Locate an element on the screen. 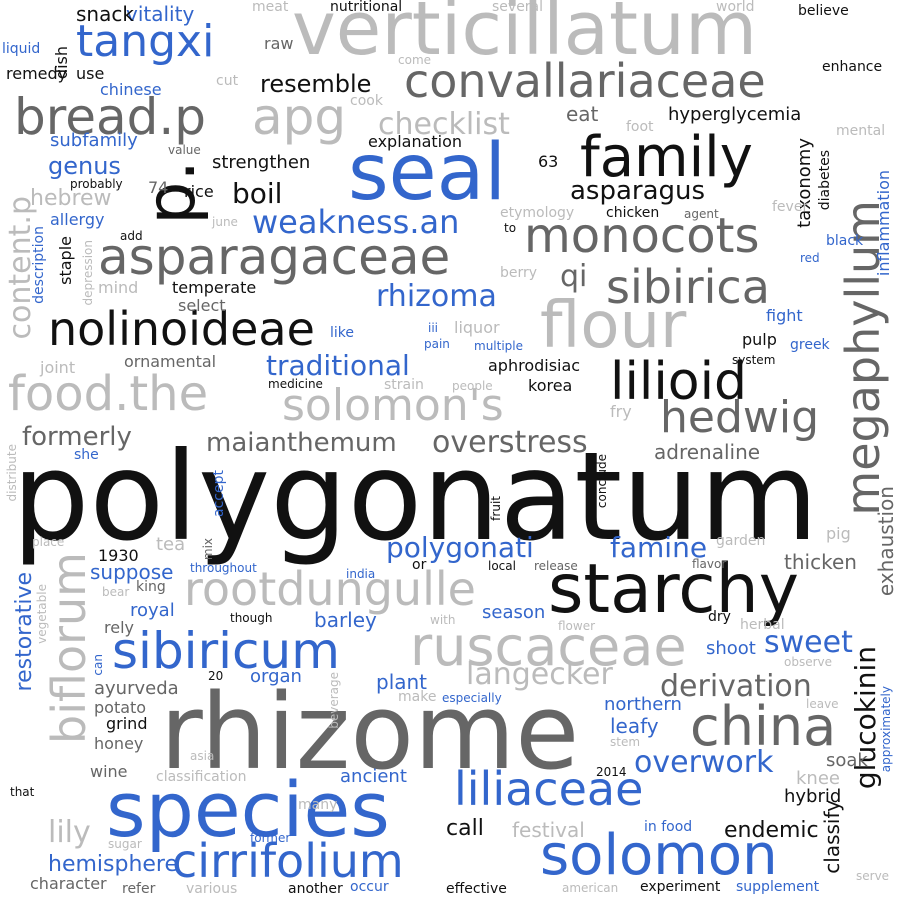 Image resolution: width=900 pixels, height=900 pixels. word-occur: occur is located at coordinates (369, 887).